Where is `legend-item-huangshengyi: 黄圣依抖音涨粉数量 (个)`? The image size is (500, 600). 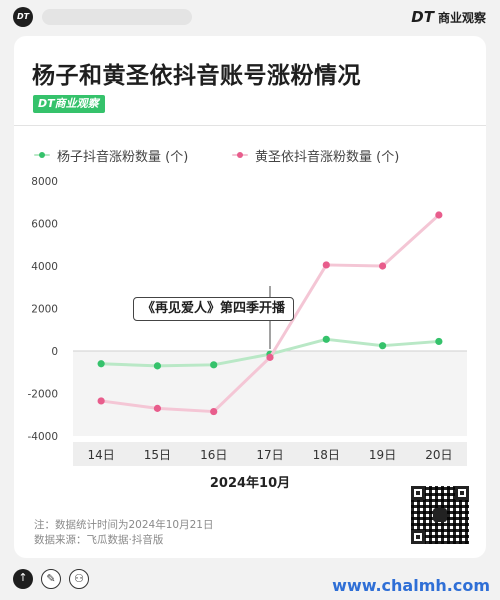 legend-item-huangshengyi: 黄圣依抖音涨粉数量 (个) is located at coordinates (316, 156).